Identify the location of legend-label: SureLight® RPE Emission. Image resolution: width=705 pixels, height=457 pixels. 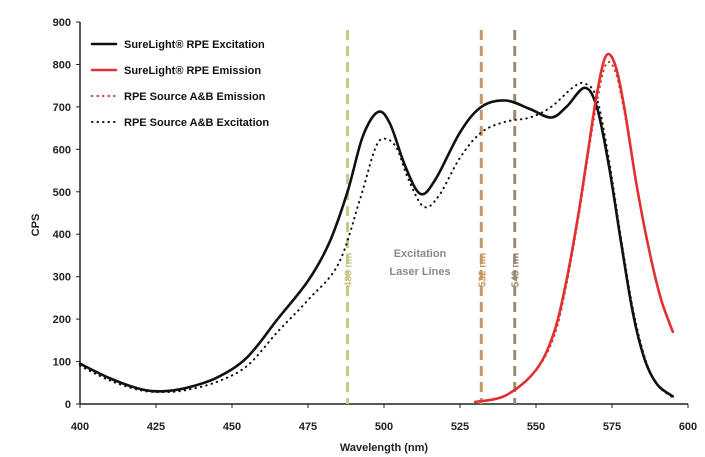
(192, 71).